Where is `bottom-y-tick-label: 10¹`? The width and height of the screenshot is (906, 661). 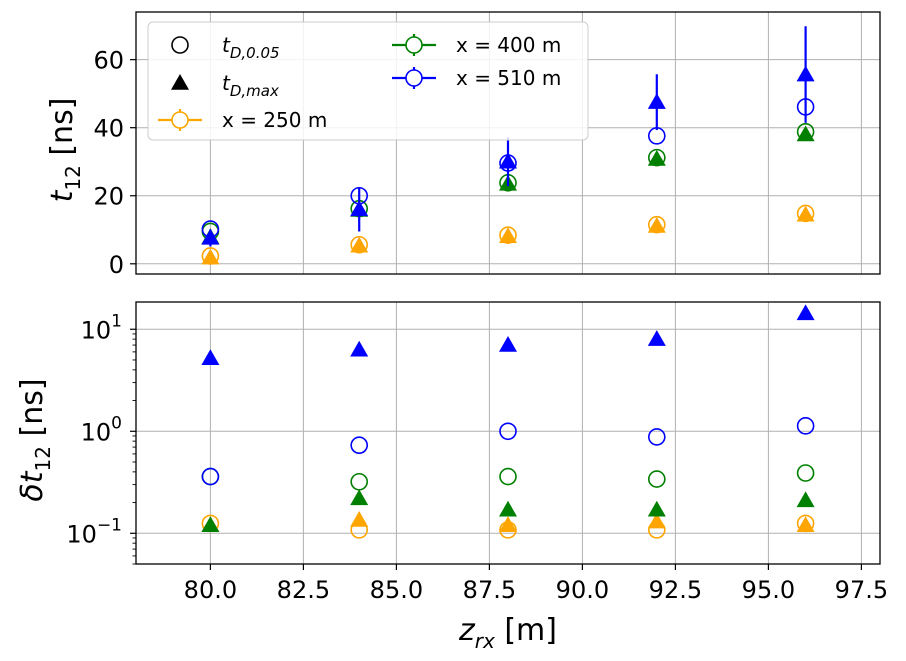 bottom-y-tick-label: 10¹ is located at coordinates (101, 327).